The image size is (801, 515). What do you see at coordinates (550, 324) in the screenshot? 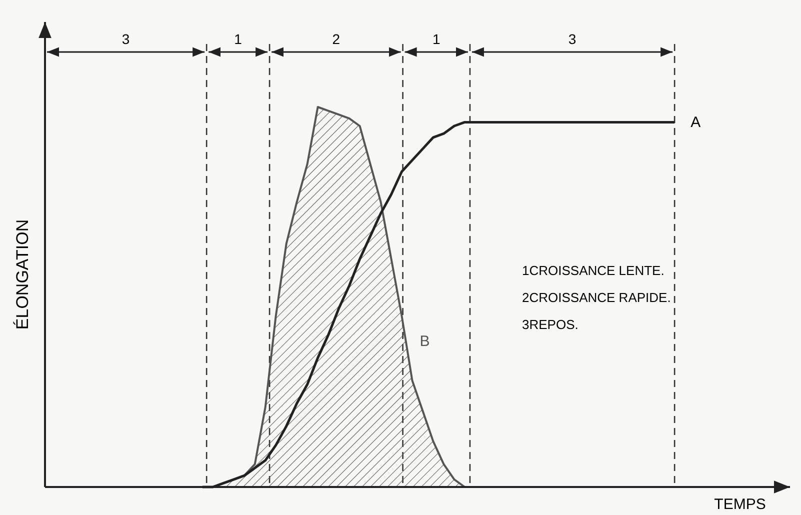
I see `annotation: 3REPOS.` at bounding box center [550, 324].